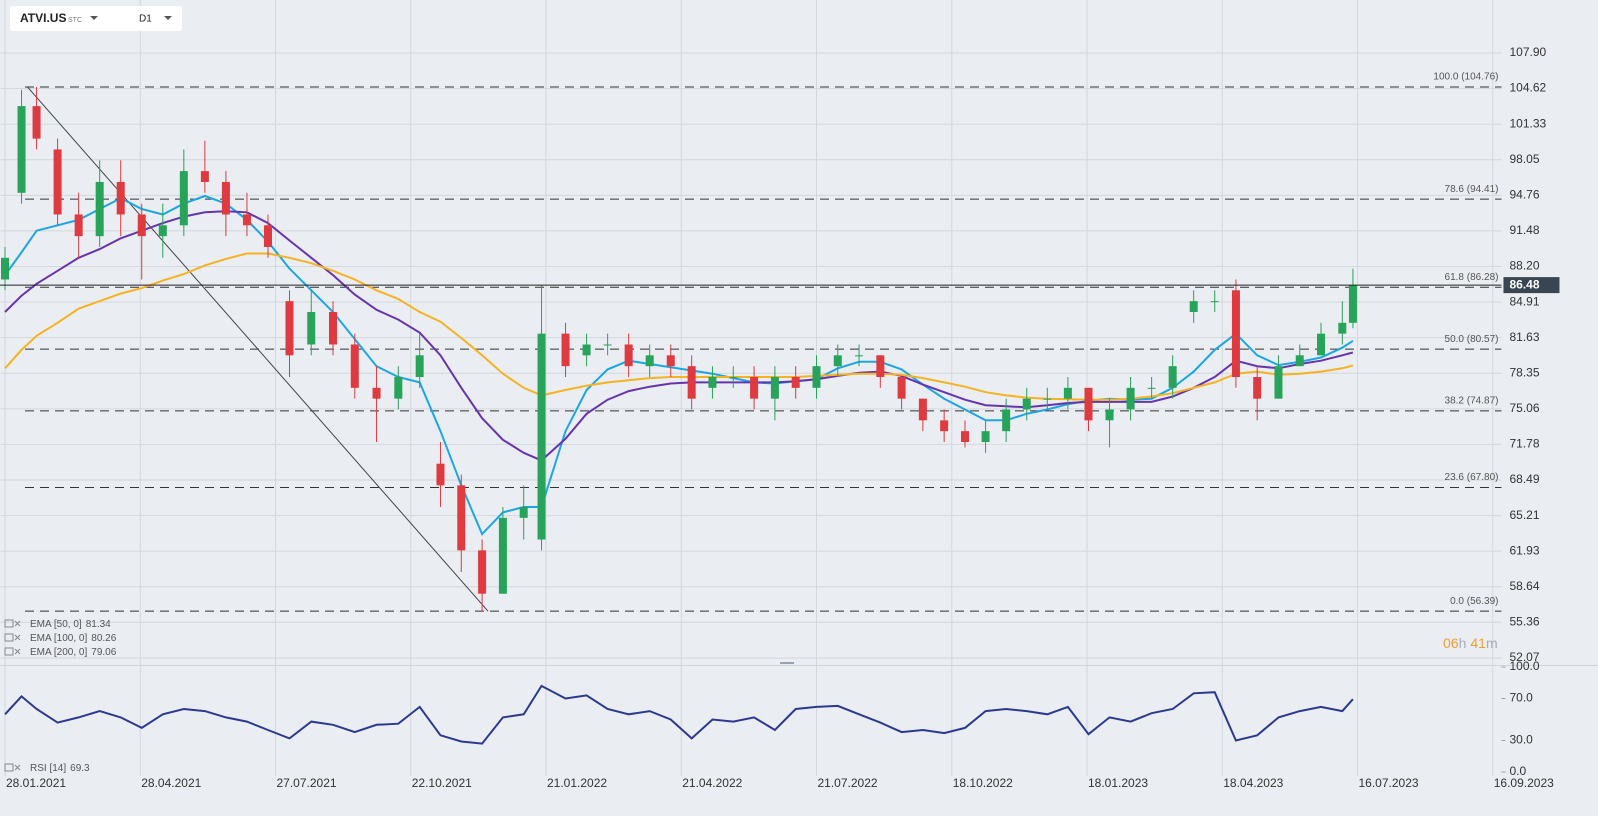 This screenshot has width=1598, height=816. I want to click on legend-entry: EMA [100, 0] 80.26, so click(73, 638).